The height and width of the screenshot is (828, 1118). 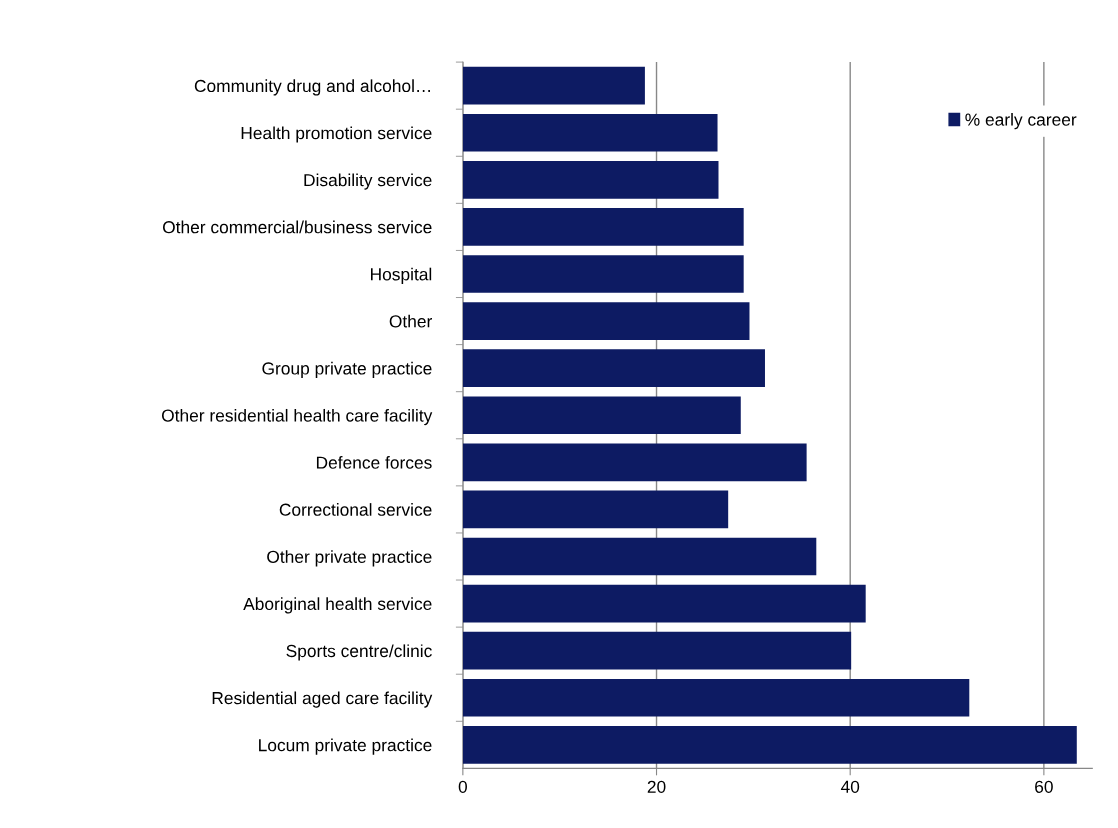 I want to click on x-tick-label: 60, so click(x=1044, y=786).